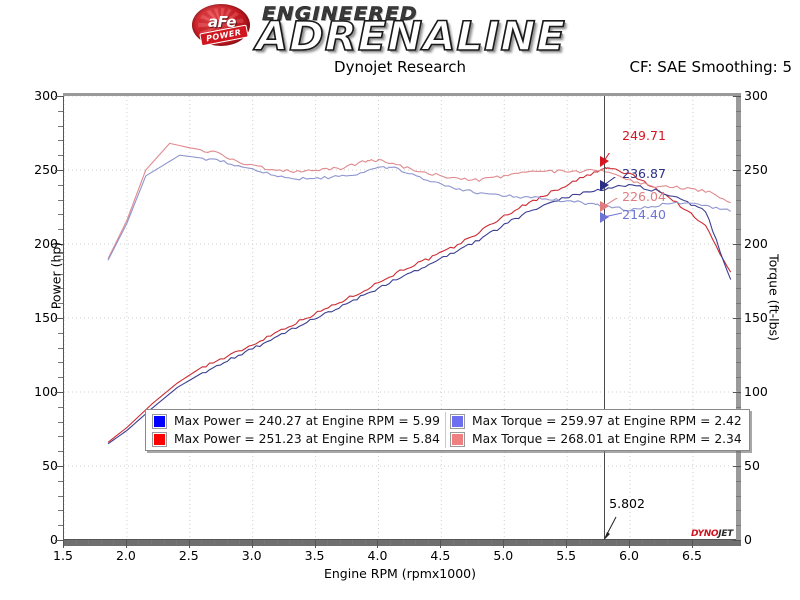 The image size is (800, 600). Describe the element at coordinates (46, 243) in the screenshot. I see `y-axis-tick-label-left: 200` at that location.